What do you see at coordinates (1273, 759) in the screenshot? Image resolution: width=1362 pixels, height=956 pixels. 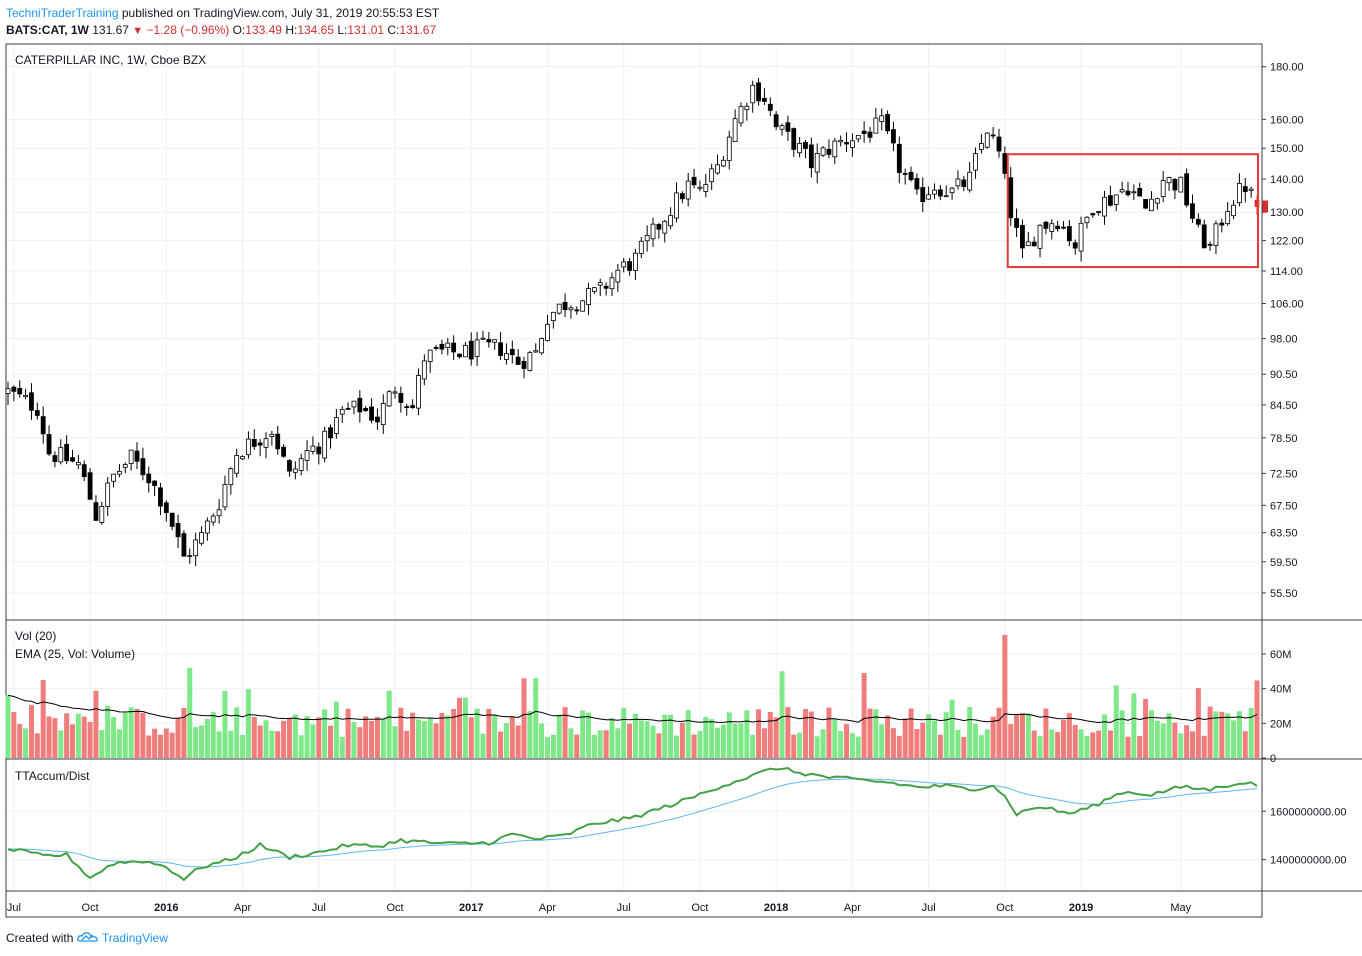 I see `volume-tick-label: 0` at bounding box center [1273, 759].